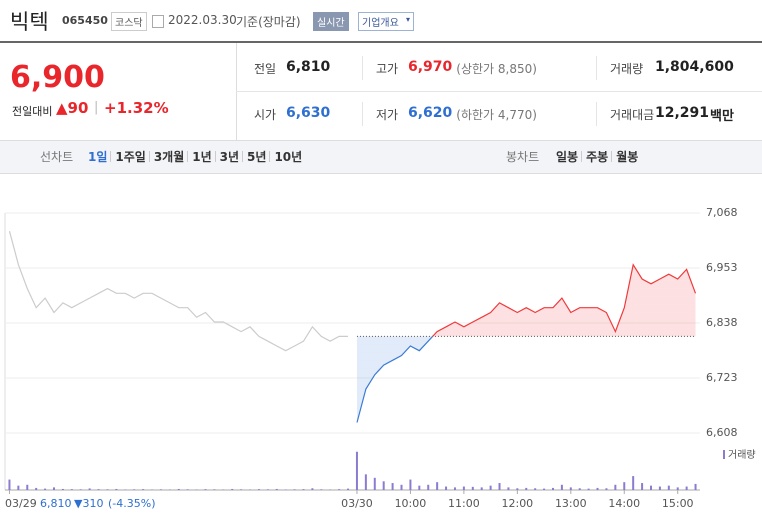 This screenshot has width=762, height=528. I want to click on stat-value: 6,620, so click(430, 113).